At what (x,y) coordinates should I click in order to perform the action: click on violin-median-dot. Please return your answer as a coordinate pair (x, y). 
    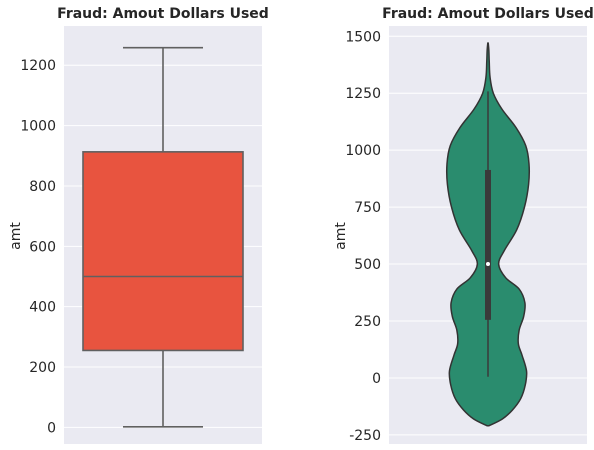
    Looking at the image, I should click on (488, 264).